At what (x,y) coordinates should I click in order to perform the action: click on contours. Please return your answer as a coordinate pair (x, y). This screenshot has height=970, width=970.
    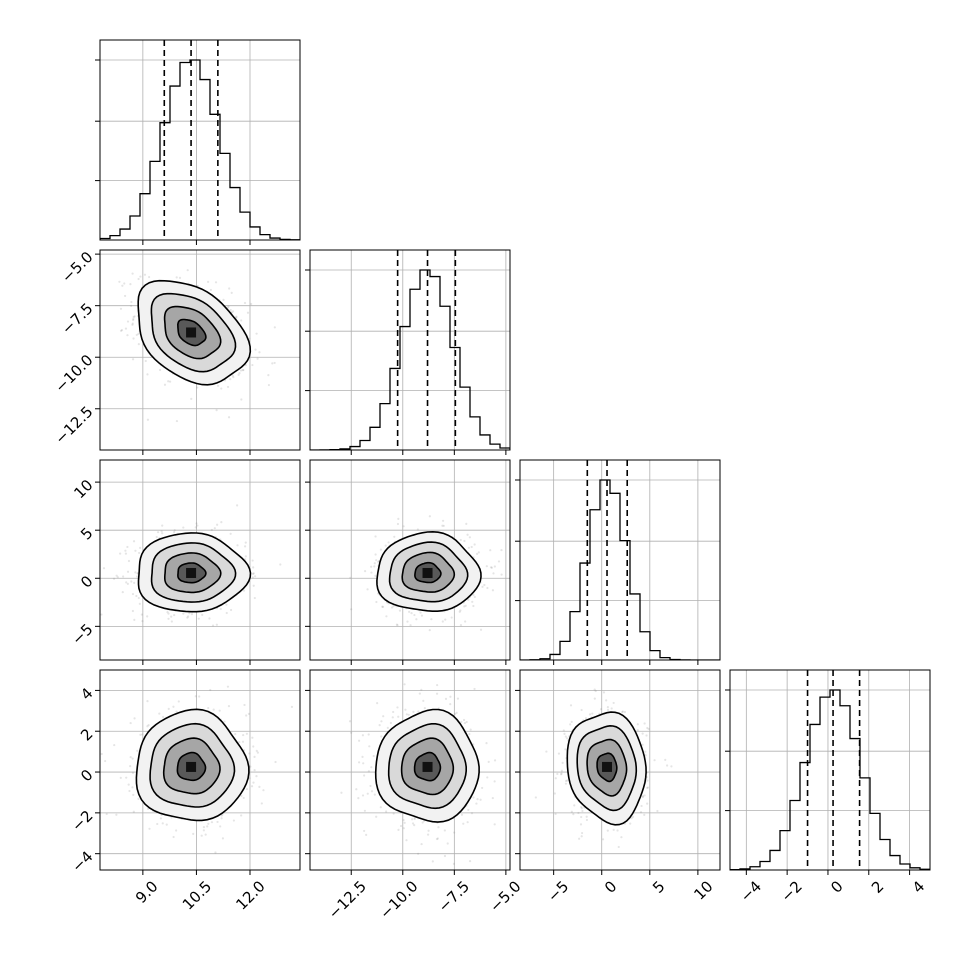
    Looking at the image, I should click on (194, 332).